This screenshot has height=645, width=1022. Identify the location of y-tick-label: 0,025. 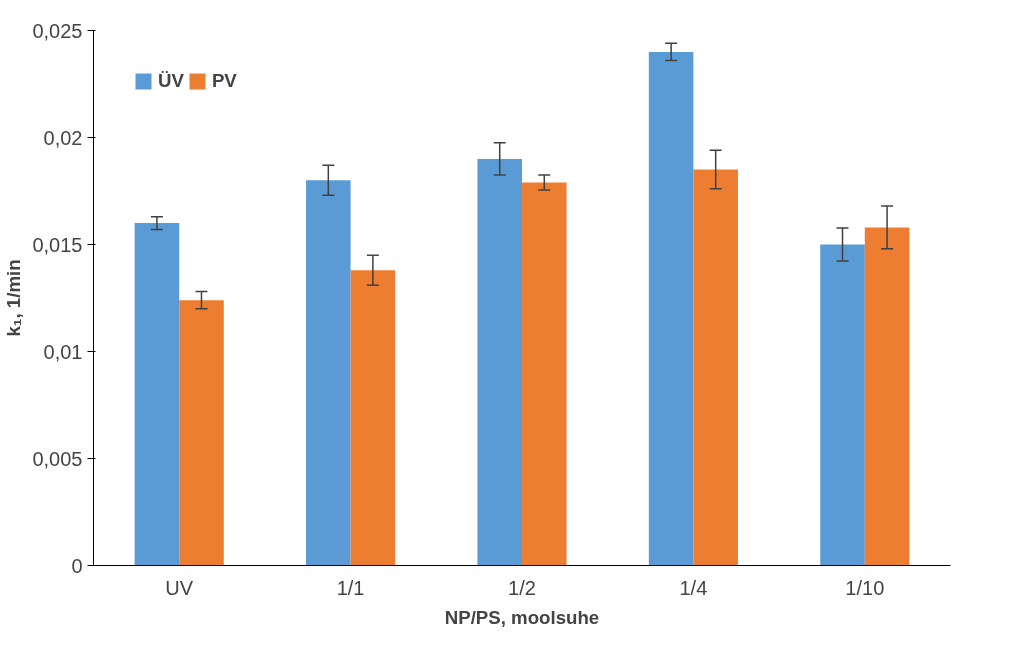
(57, 30).